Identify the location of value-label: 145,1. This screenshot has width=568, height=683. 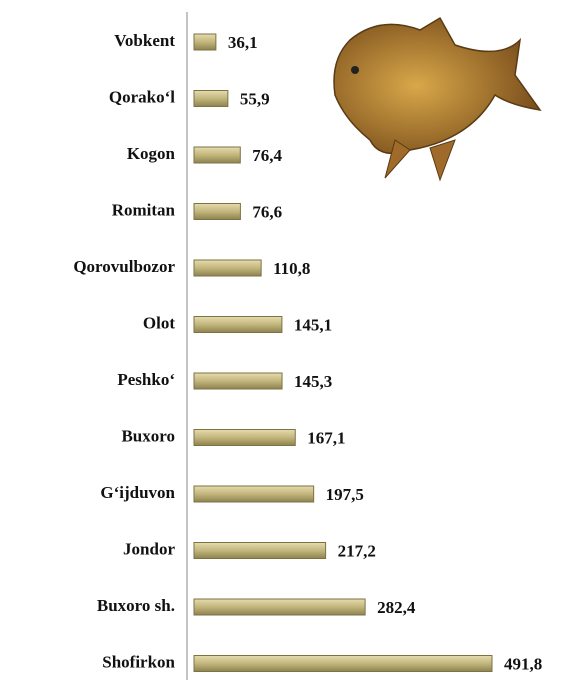
(313, 324).